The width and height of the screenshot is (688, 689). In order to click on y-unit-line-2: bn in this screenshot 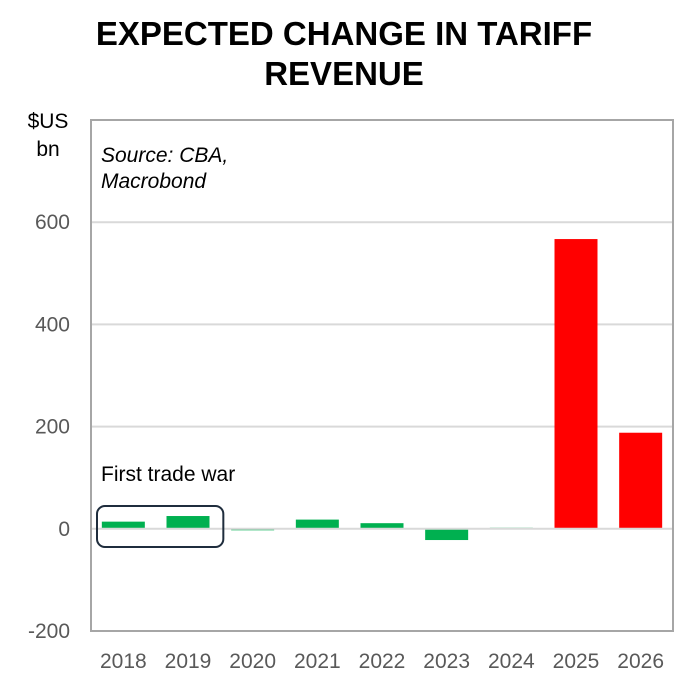, I will do `click(48, 149)`.